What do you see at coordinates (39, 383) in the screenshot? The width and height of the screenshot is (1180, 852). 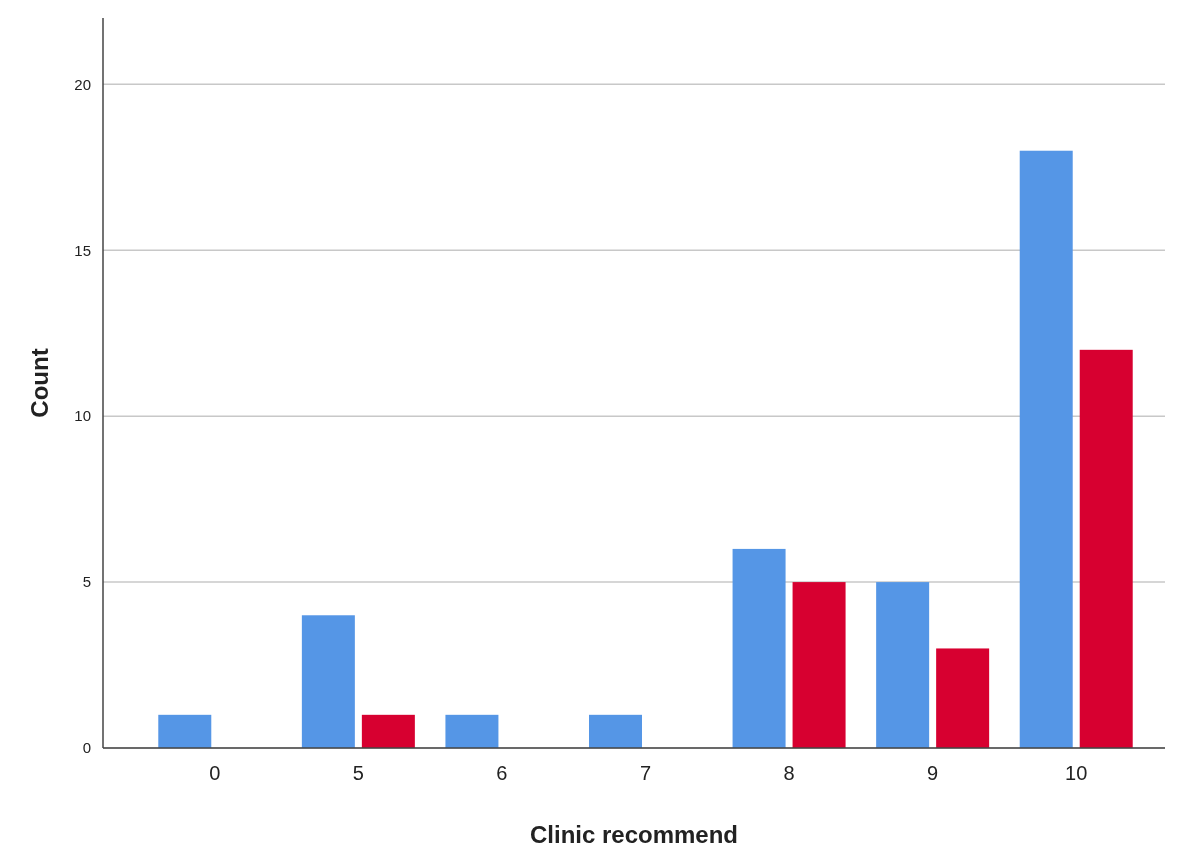 I see `y-axis-title: Count` at bounding box center [39, 383].